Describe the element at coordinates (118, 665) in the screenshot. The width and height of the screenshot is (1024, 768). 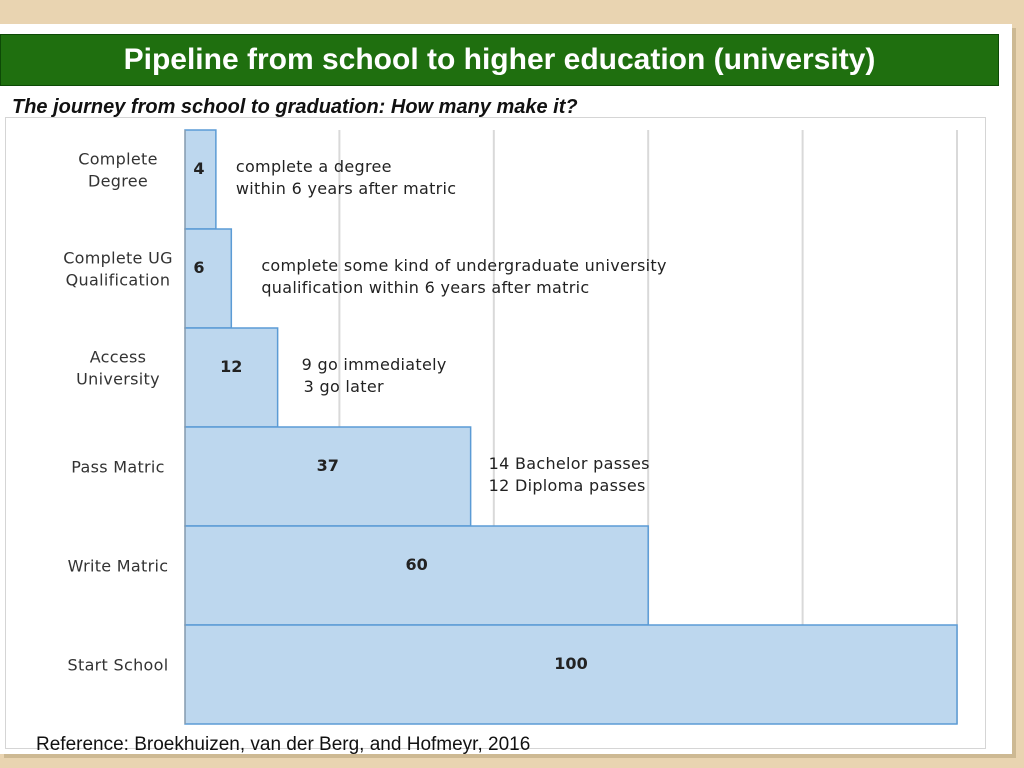
I see `category-label: Start School` at that location.